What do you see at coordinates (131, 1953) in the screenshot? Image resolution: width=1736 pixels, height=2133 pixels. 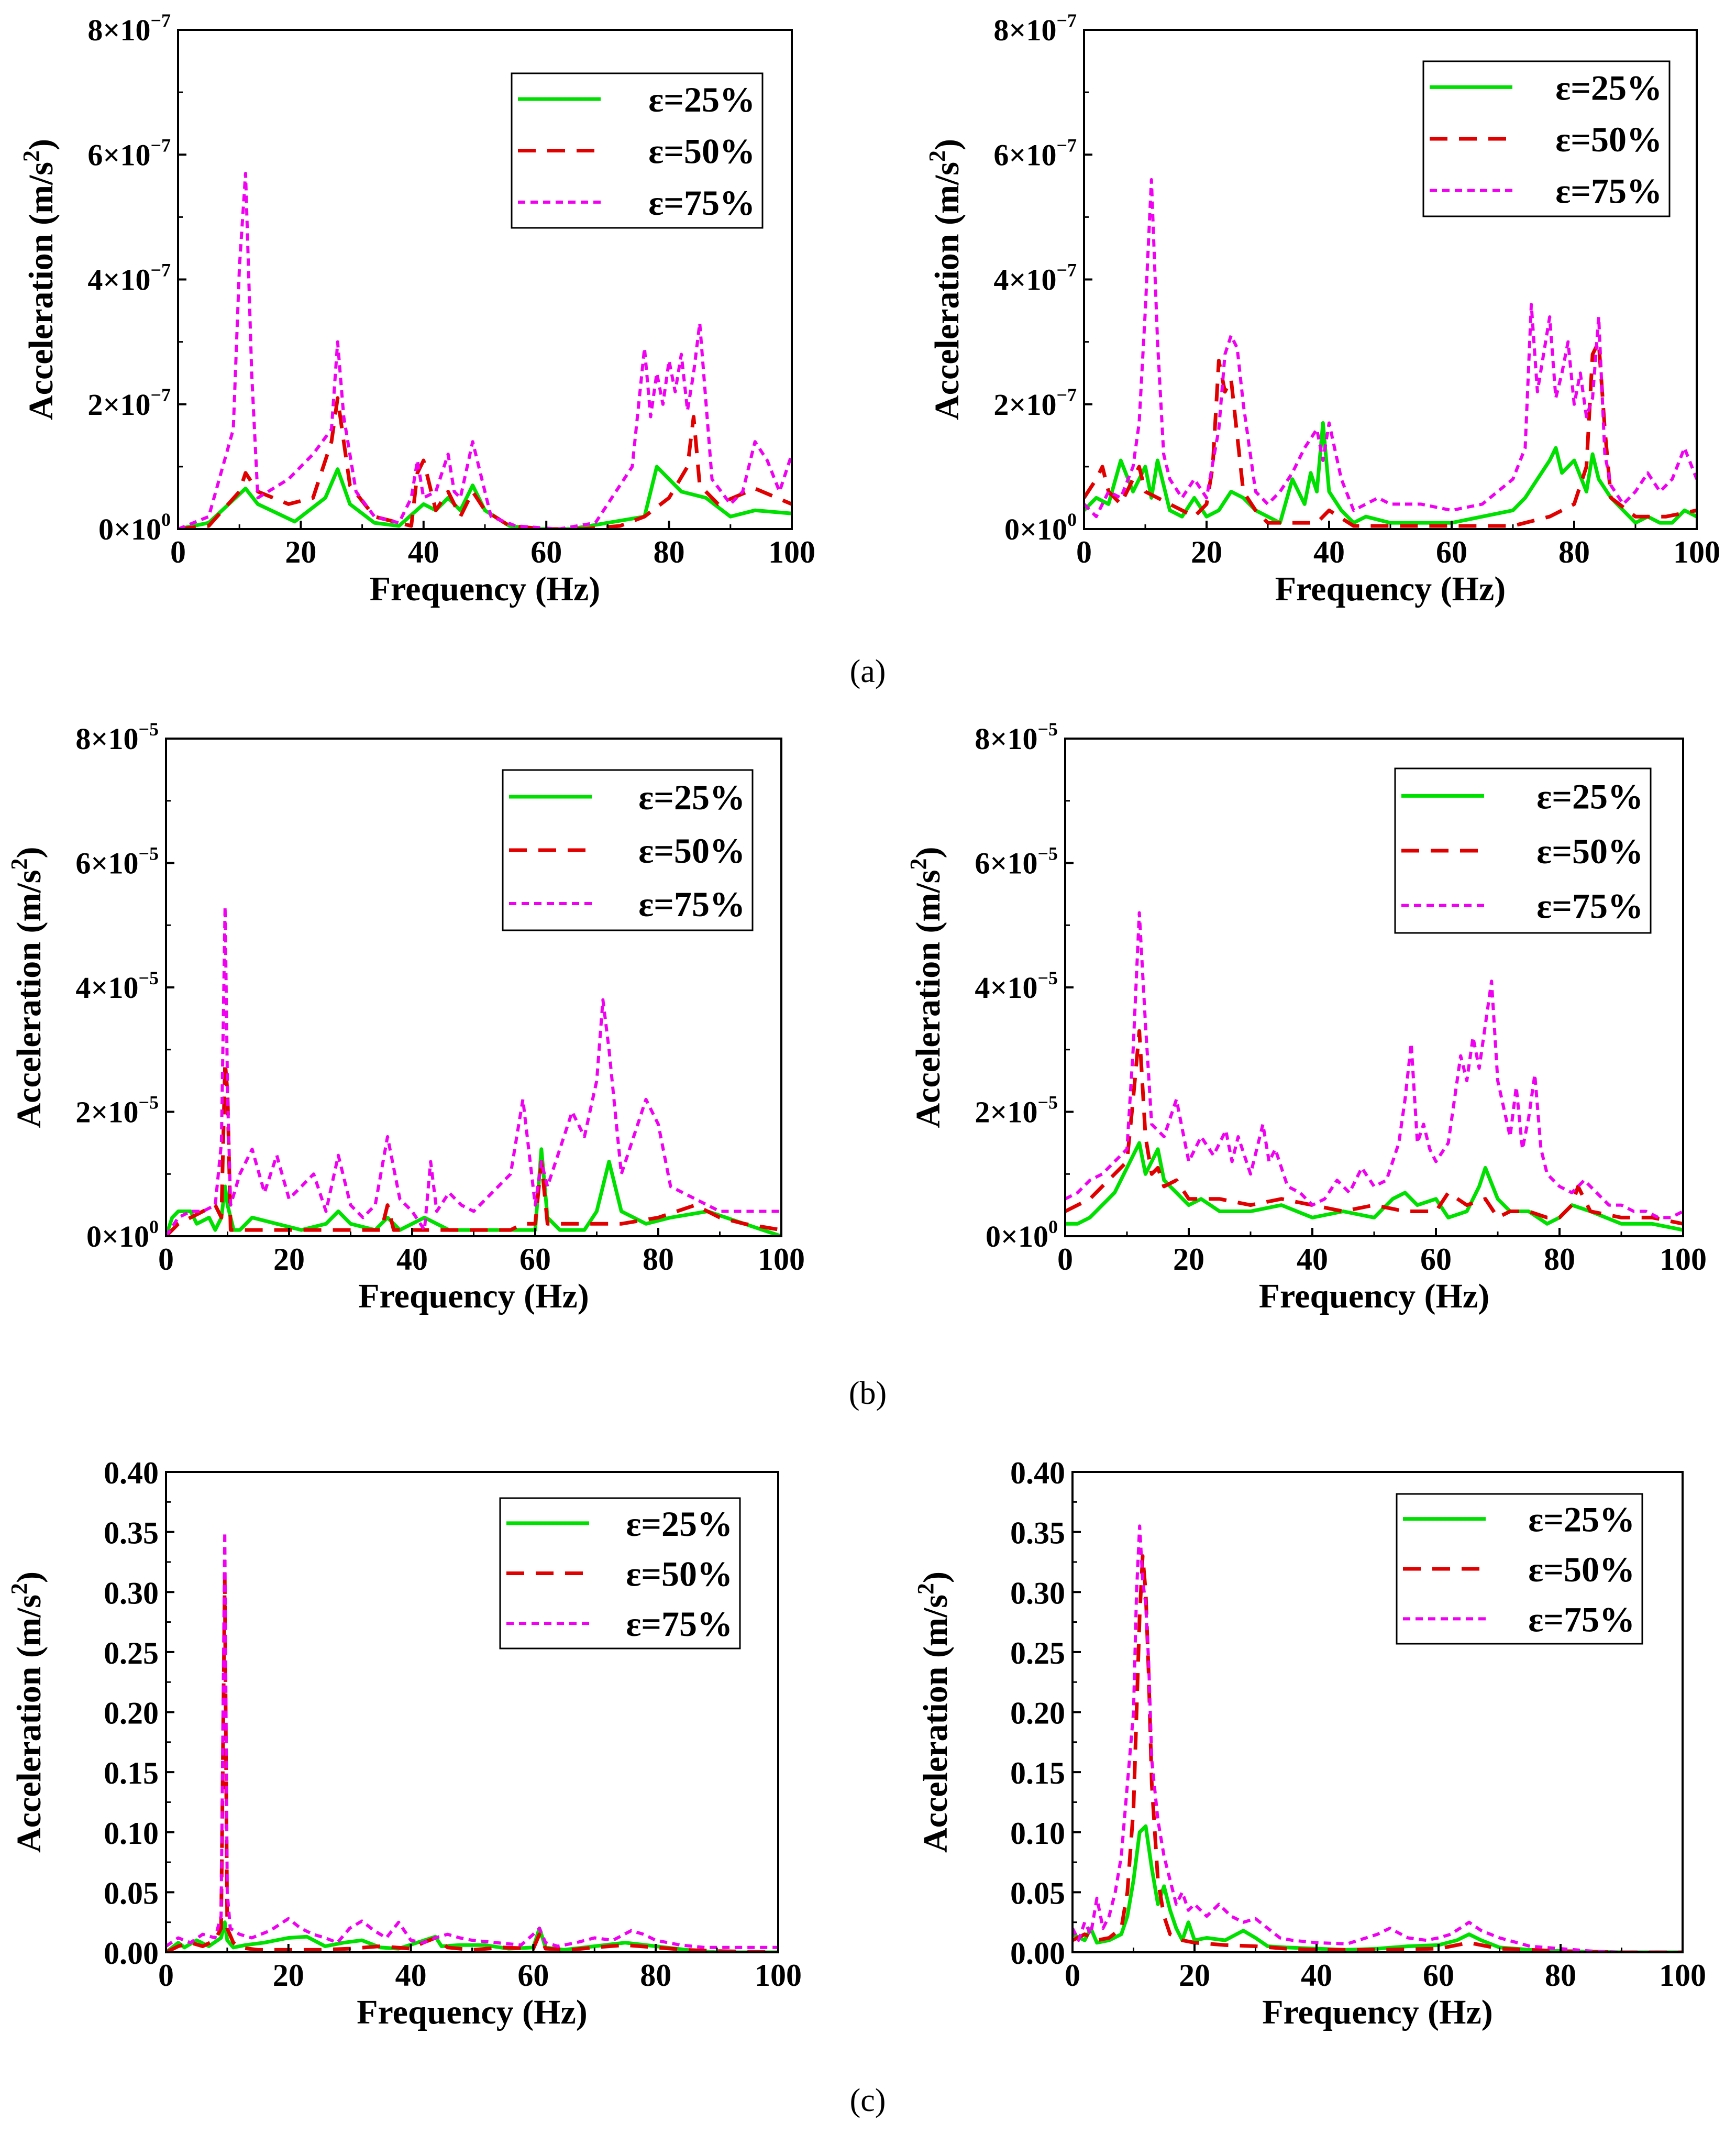 I see `y-tick-label: 0.00` at bounding box center [131, 1953].